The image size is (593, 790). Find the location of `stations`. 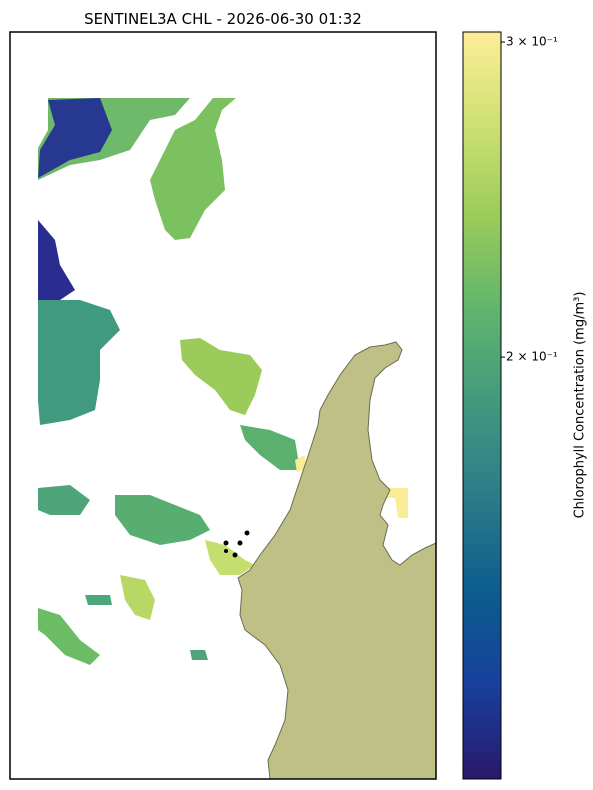

stations is located at coordinates (236, 544).